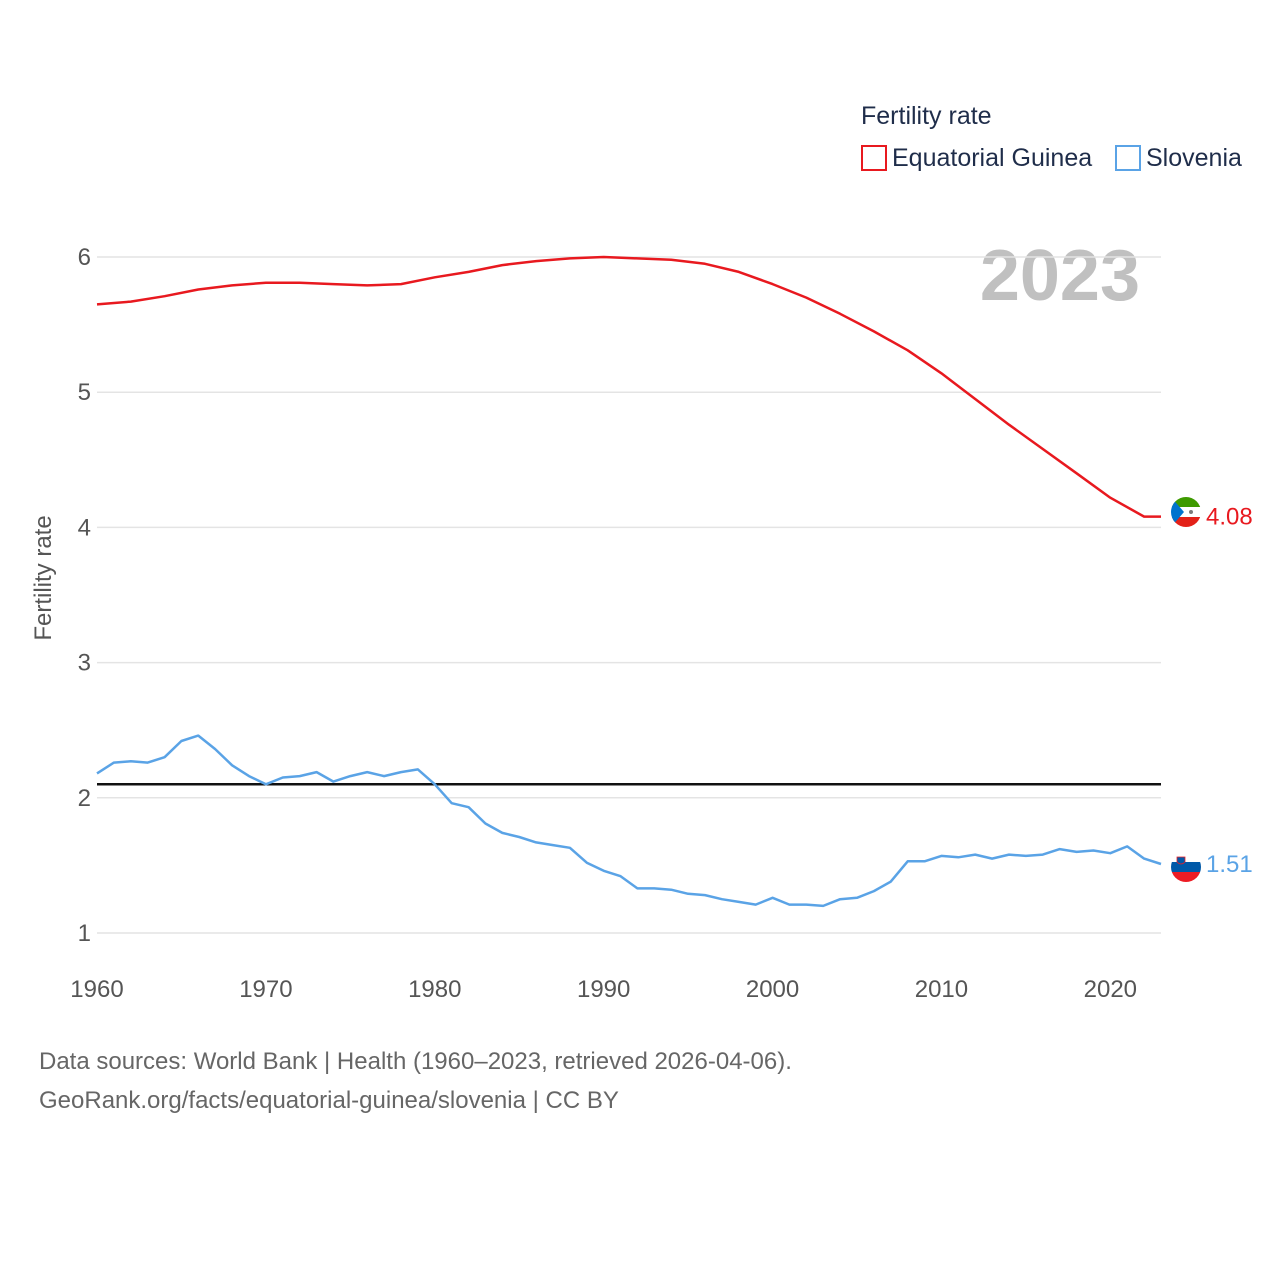  Describe the element at coordinates (84, 933) in the screenshot. I see `y-tick-label: 1` at that location.